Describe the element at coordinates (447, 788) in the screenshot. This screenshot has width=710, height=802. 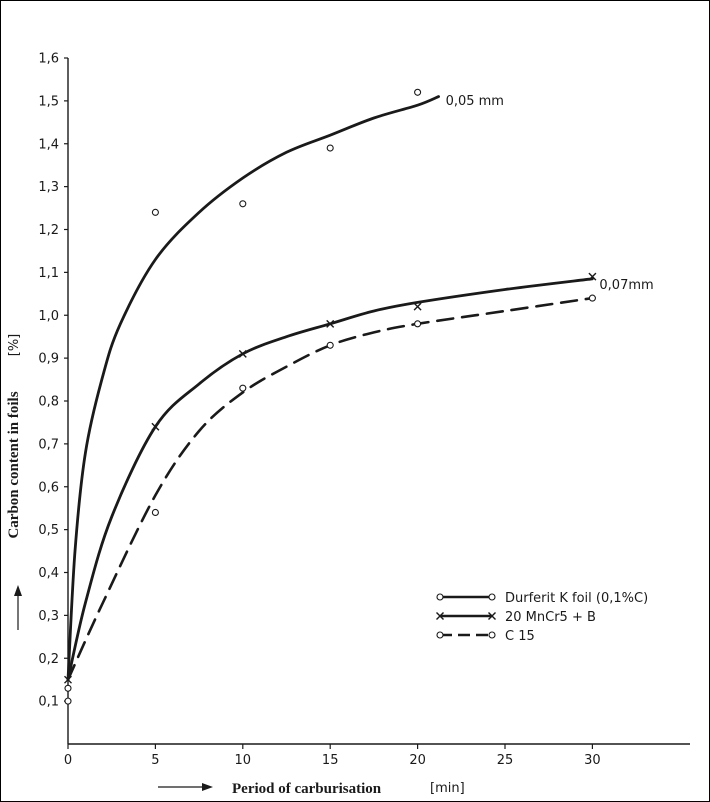
I see `x-axis-unit: [min]` at that location.